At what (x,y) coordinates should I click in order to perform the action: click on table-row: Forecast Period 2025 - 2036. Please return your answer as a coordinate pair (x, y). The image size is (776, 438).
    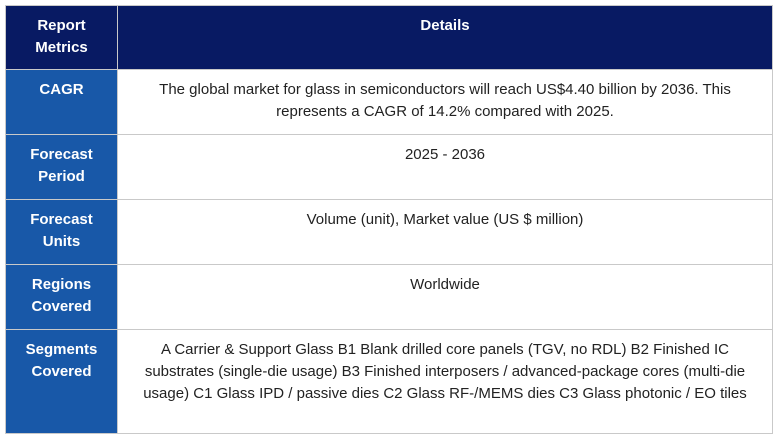
    Looking at the image, I should click on (389, 167).